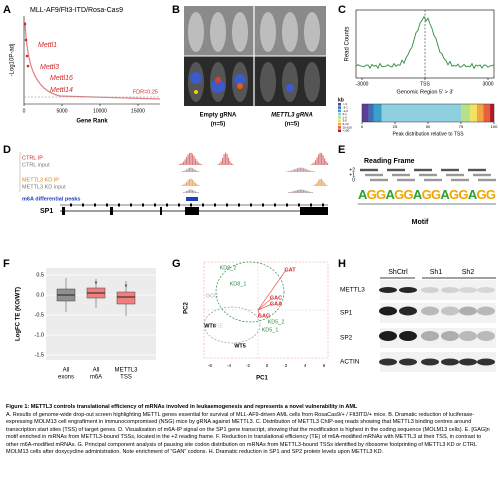 The image size is (500, 500). Describe the element at coordinates (238, 284) in the screenshot. I see `pca-point-label: KD8_1` at that location.